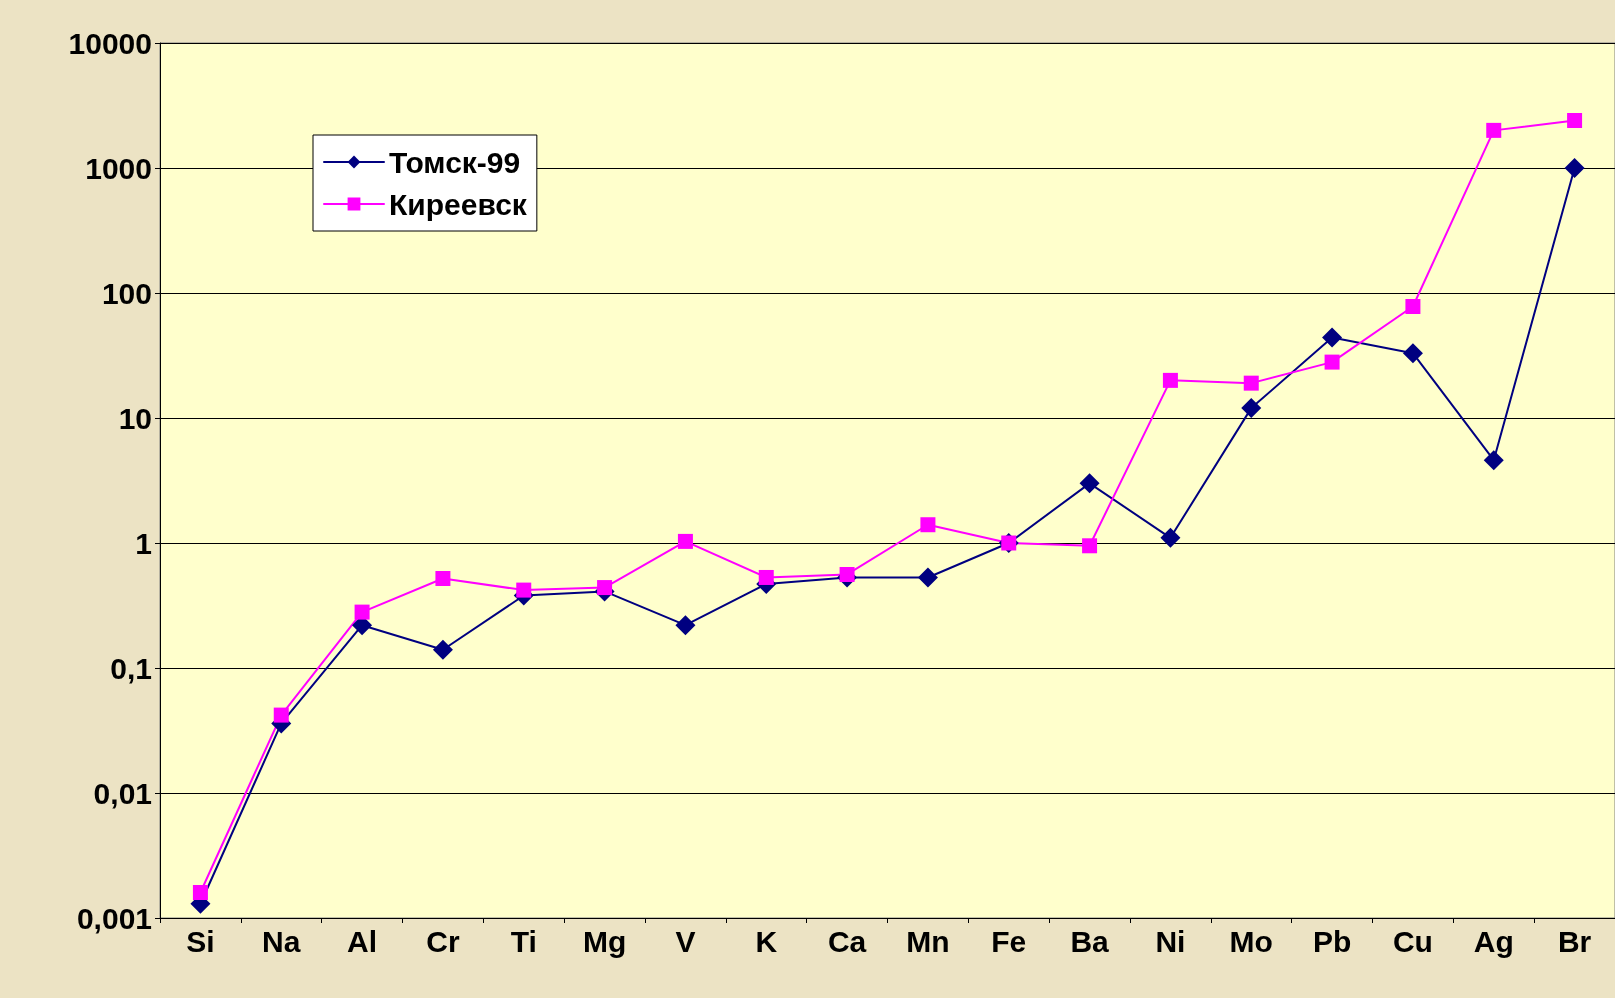 The image size is (1615, 998). Describe the element at coordinates (847, 941) in the screenshot. I see `x-tick-label: Ca` at that location.